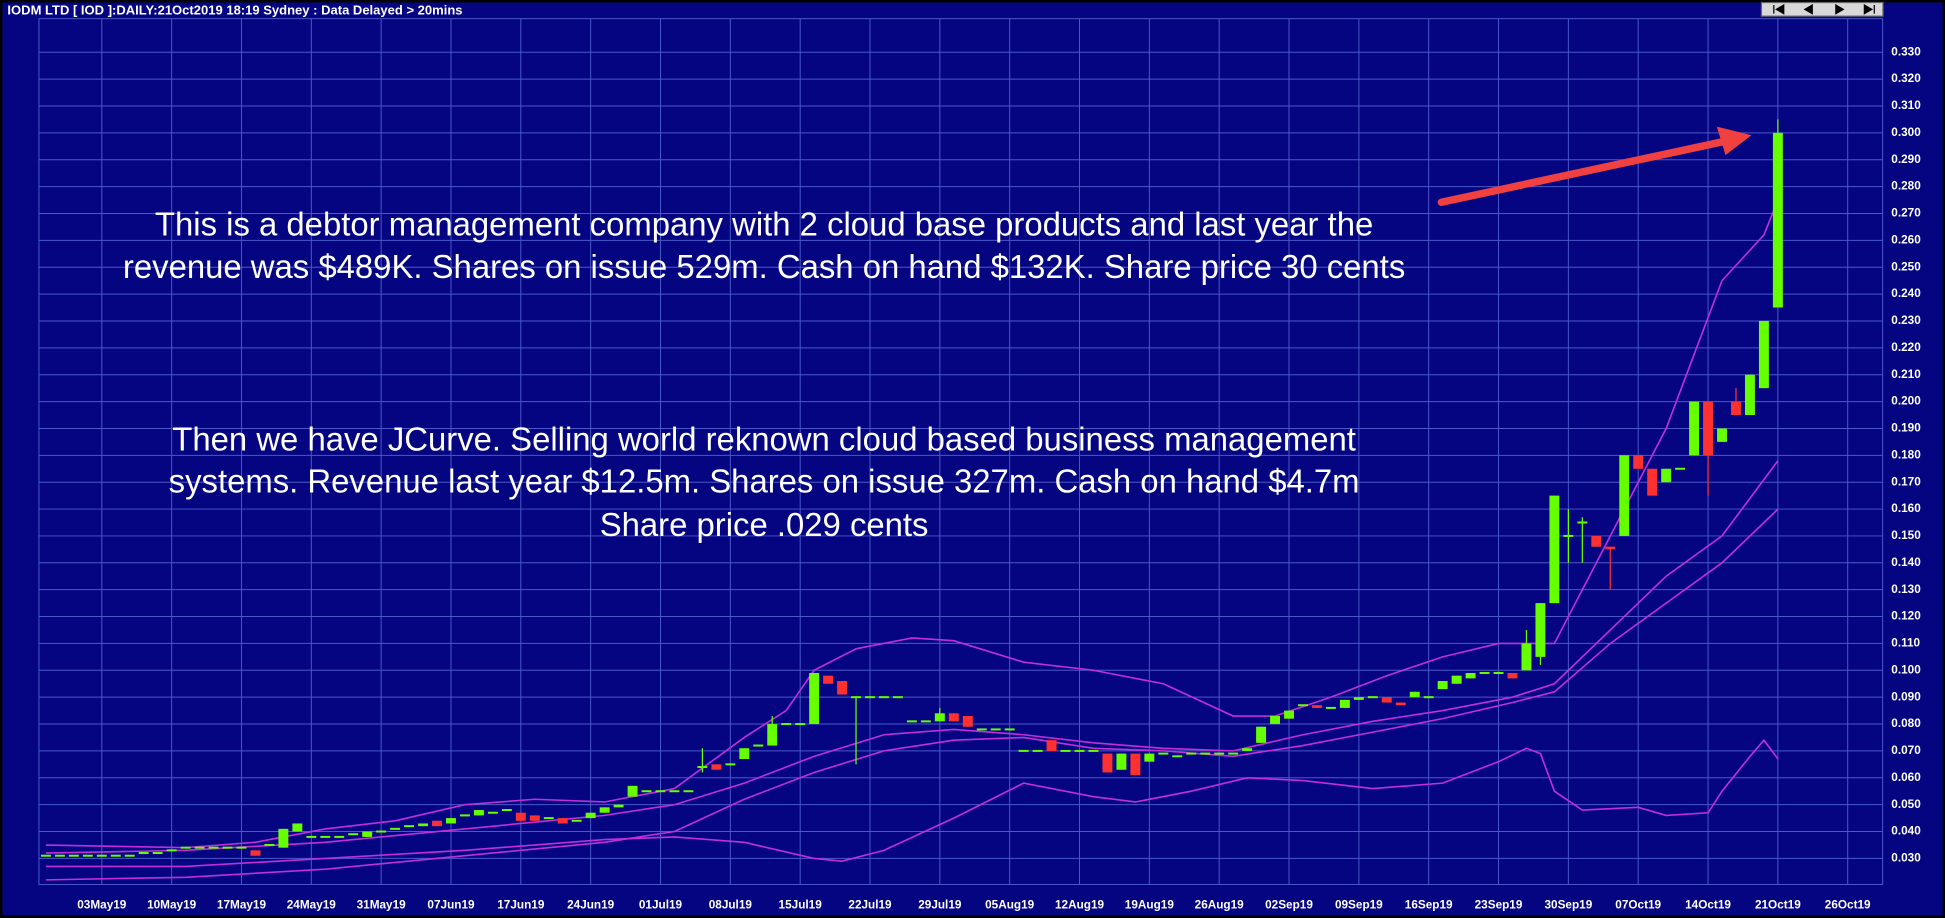  I want to click on x-tick-label: 05Aug19, so click(1010, 905).